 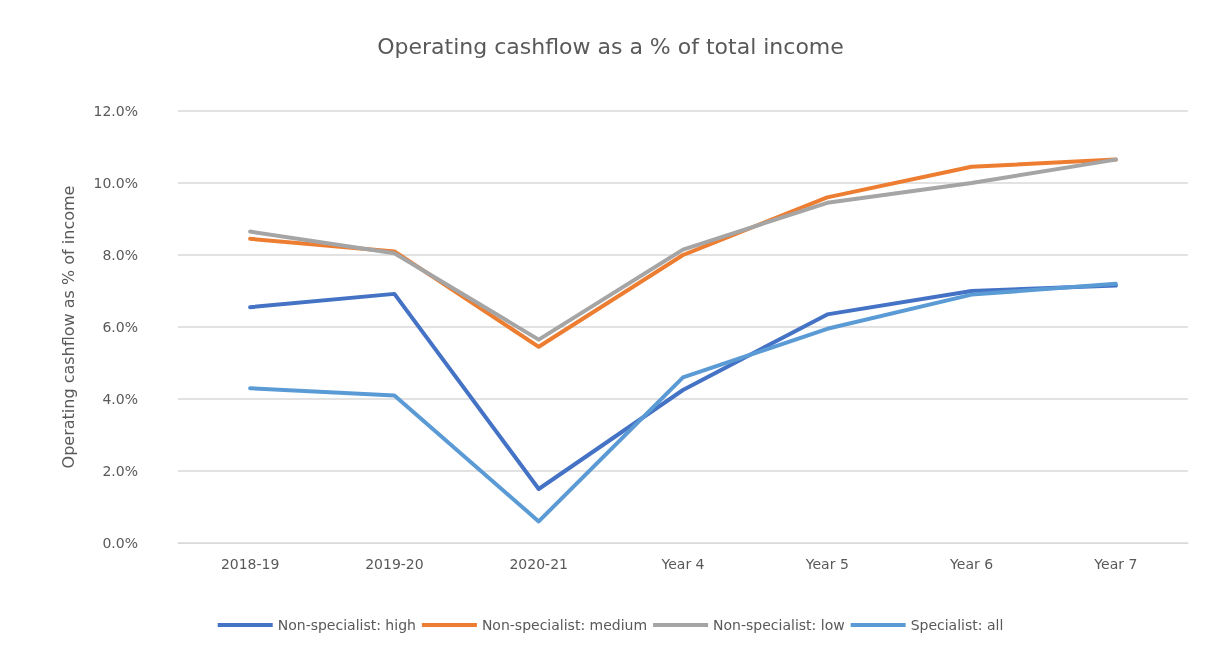 What do you see at coordinates (682, 564) in the screenshot?
I see `x-tick-label: Year 4` at bounding box center [682, 564].